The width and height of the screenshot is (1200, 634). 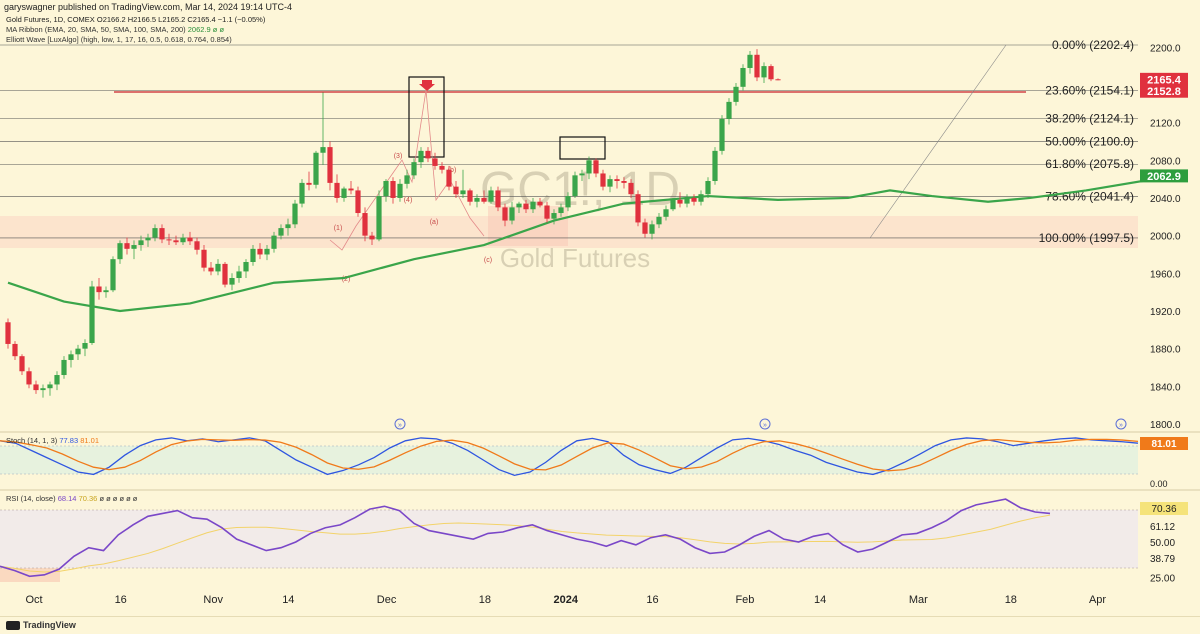 I want to click on second-annotation-box, so click(x=582, y=148).